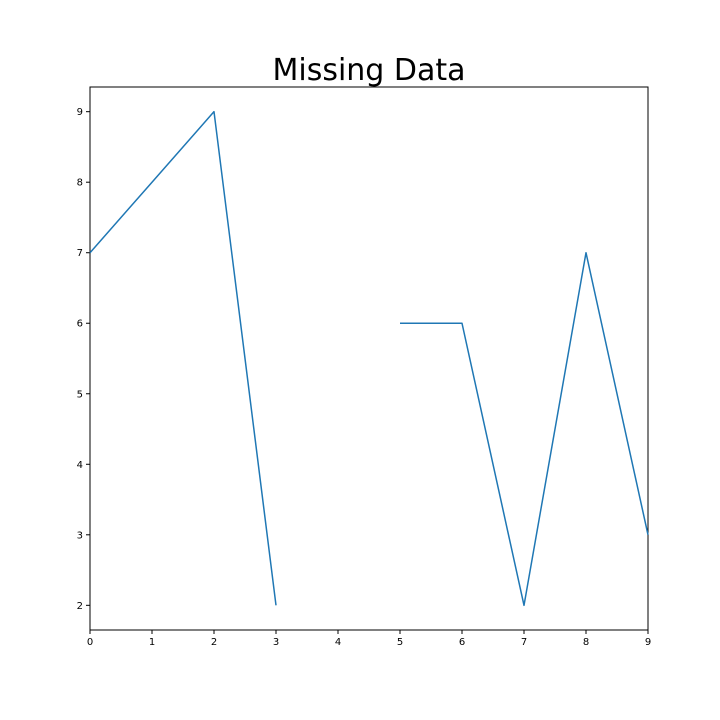 The height and width of the screenshot is (720, 720). What do you see at coordinates (80, 112) in the screenshot?
I see `y-tick-label: 9` at bounding box center [80, 112].